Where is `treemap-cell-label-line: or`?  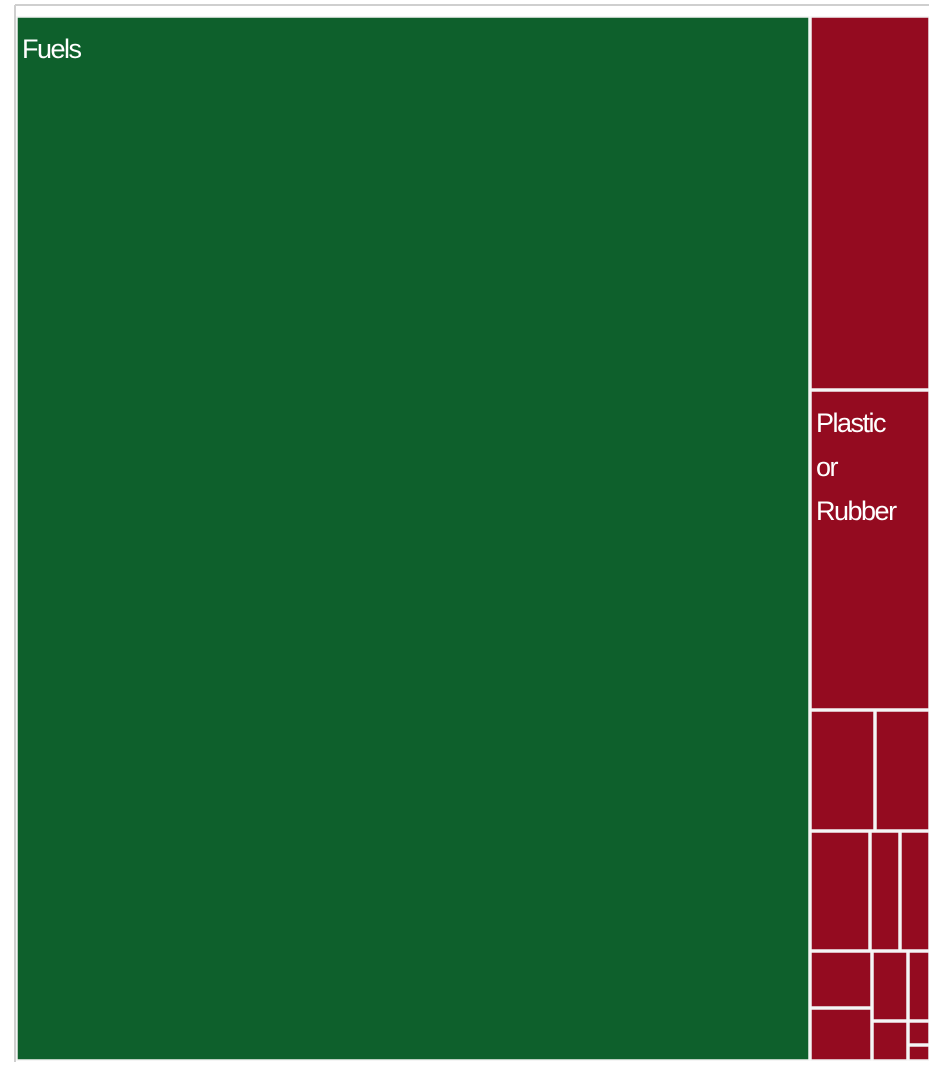
treemap-cell-label-line: or is located at coordinates (827, 467).